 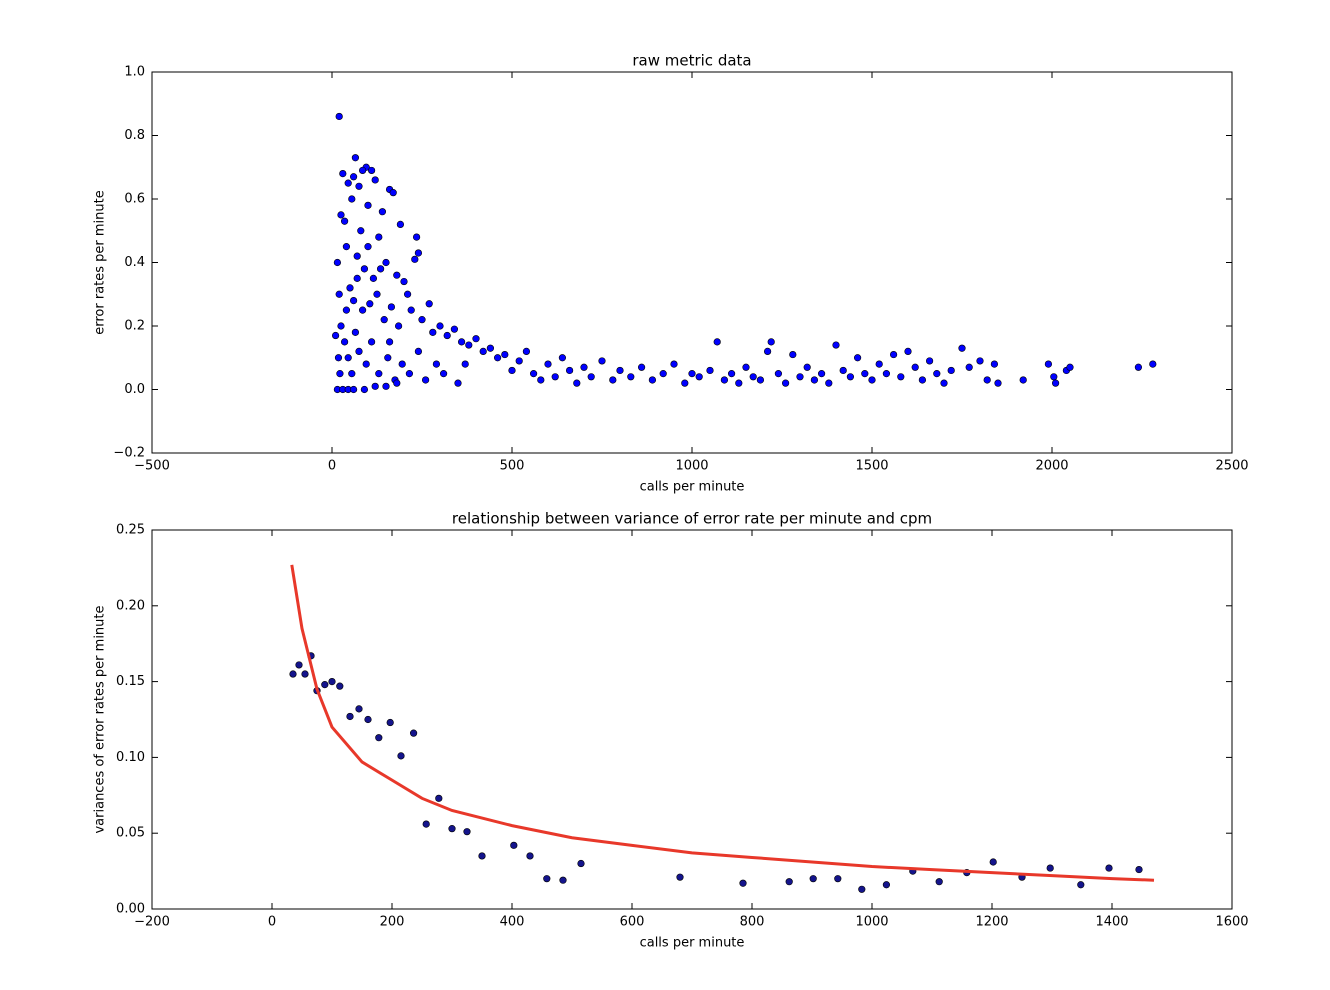 What do you see at coordinates (130, 530) in the screenshot?
I see `y-tick-label: 0.25` at bounding box center [130, 530].